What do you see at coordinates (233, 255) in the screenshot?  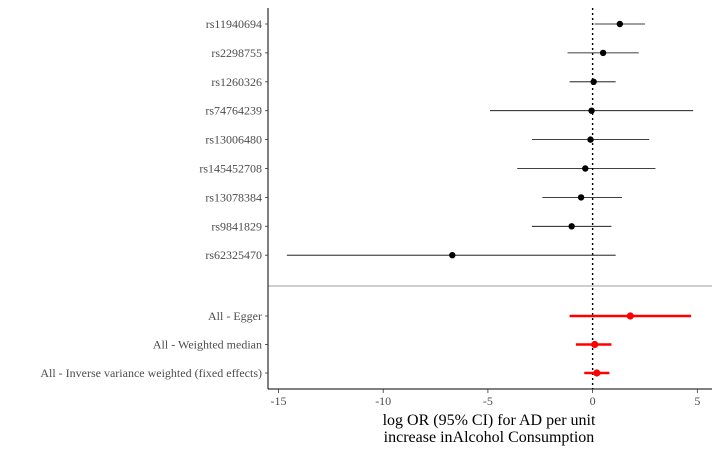 I see `snp-label-8: rs62325470` at bounding box center [233, 255].